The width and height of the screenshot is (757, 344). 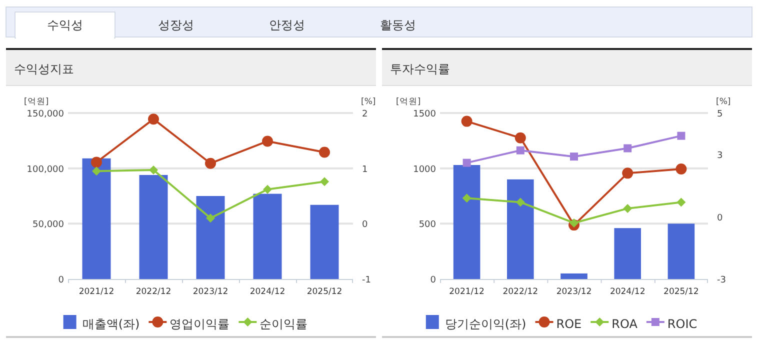 I want to click on text: 수익성, so click(x=65, y=25).